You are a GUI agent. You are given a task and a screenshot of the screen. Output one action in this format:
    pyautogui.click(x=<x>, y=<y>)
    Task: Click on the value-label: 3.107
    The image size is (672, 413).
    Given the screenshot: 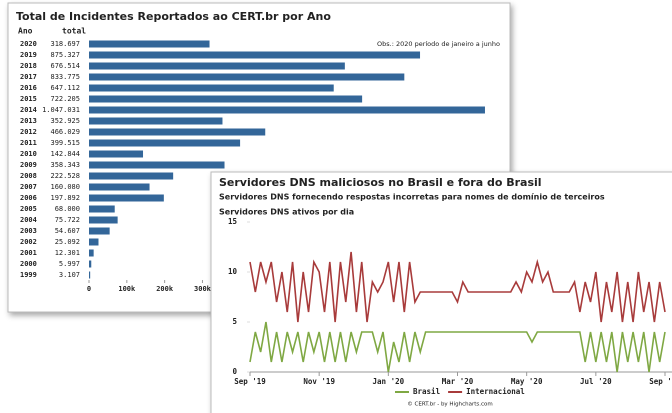 What is the action you would take?
    pyautogui.click(x=69, y=275)
    